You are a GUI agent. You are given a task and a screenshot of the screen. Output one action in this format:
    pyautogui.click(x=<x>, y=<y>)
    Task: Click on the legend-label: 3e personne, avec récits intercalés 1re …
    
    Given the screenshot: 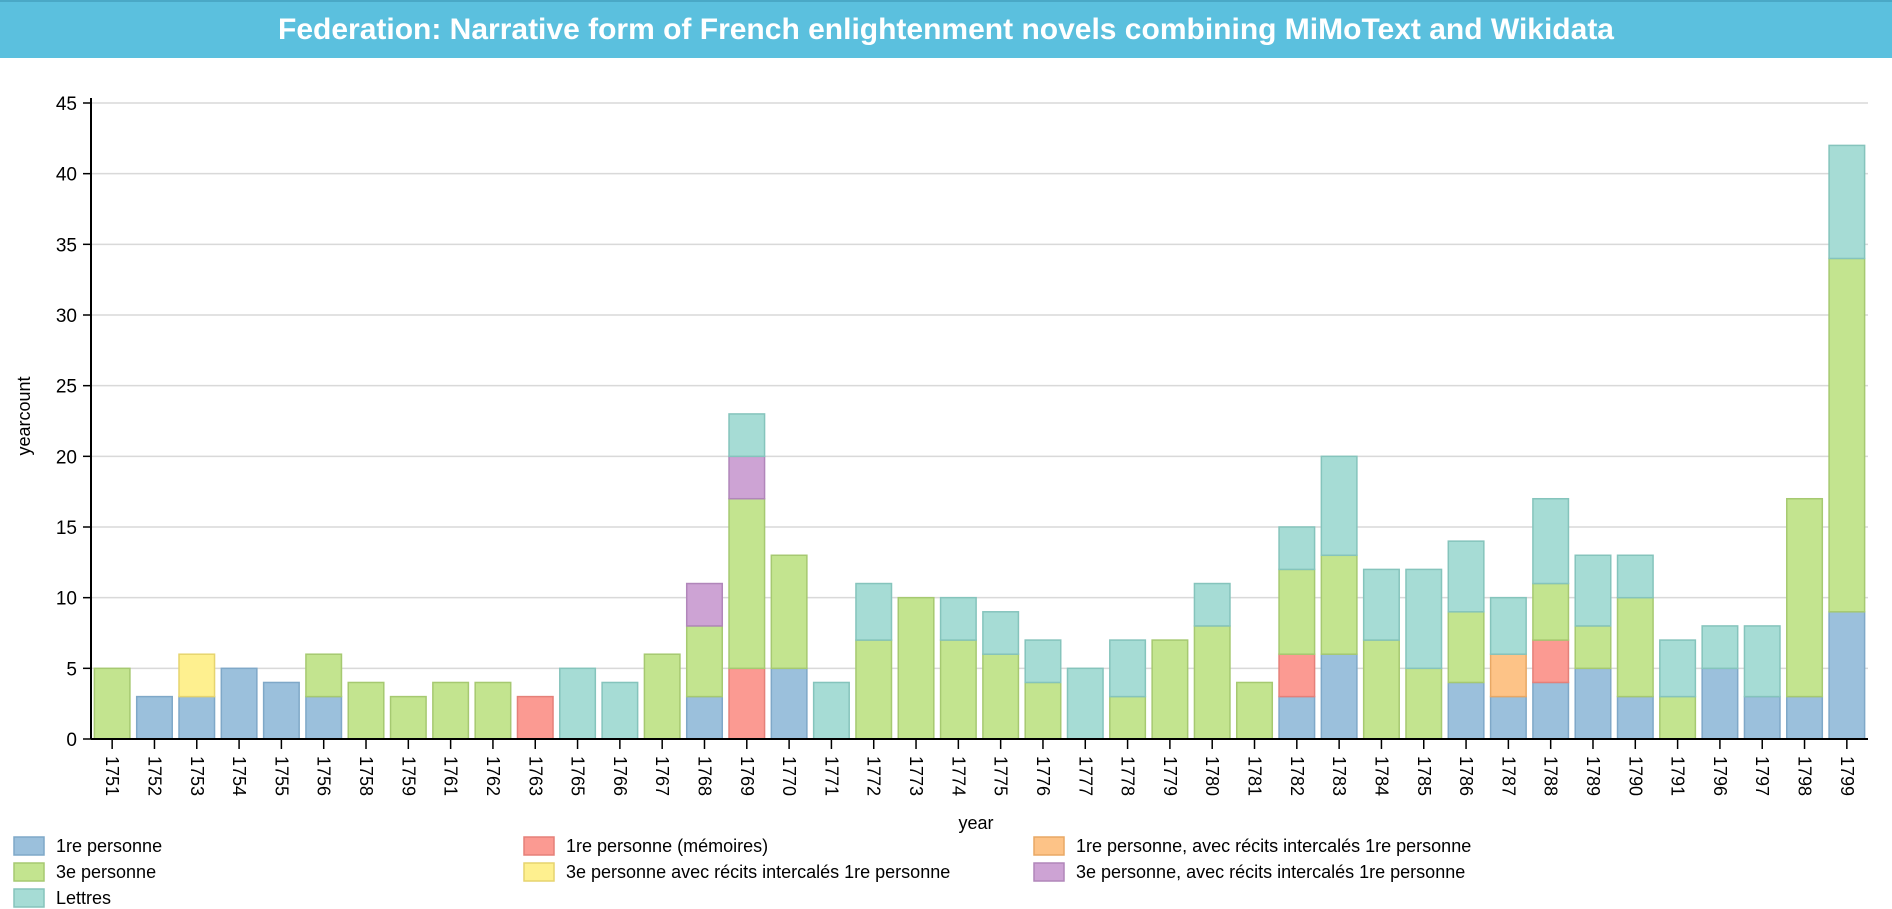 What is the action you would take?
    pyautogui.click(x=1270, y=872)
    